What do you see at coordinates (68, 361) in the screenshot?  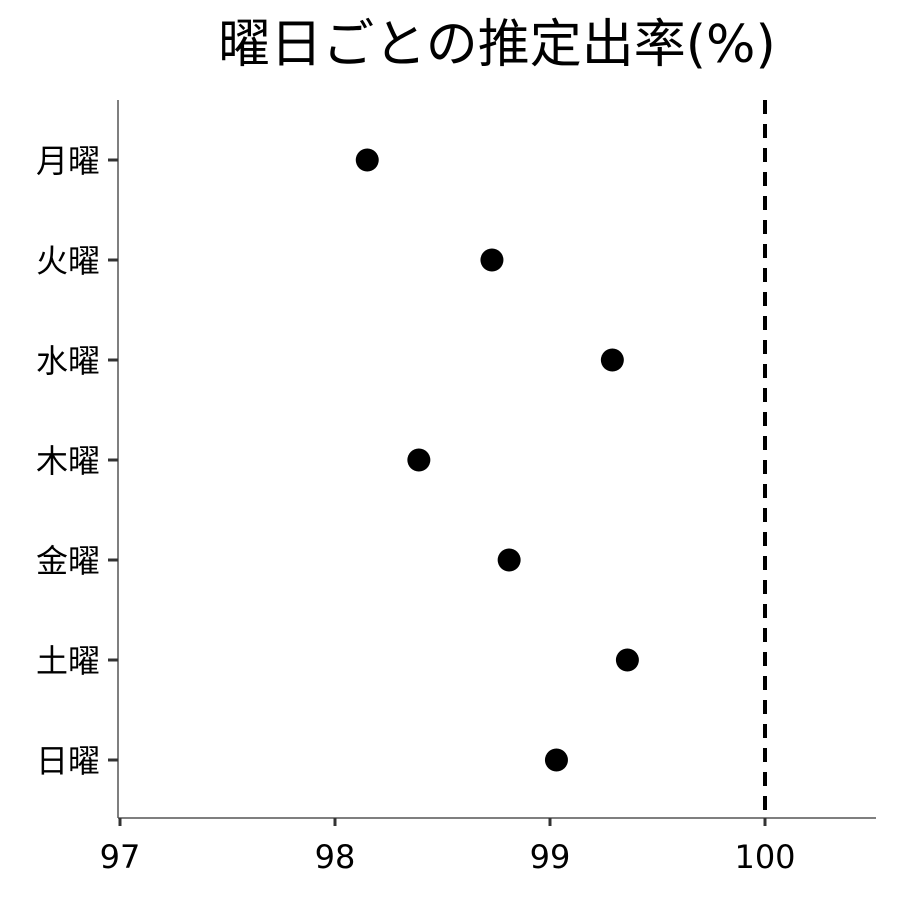 I see `y-tick-label: 水曜` at bounding box center [68, 361].